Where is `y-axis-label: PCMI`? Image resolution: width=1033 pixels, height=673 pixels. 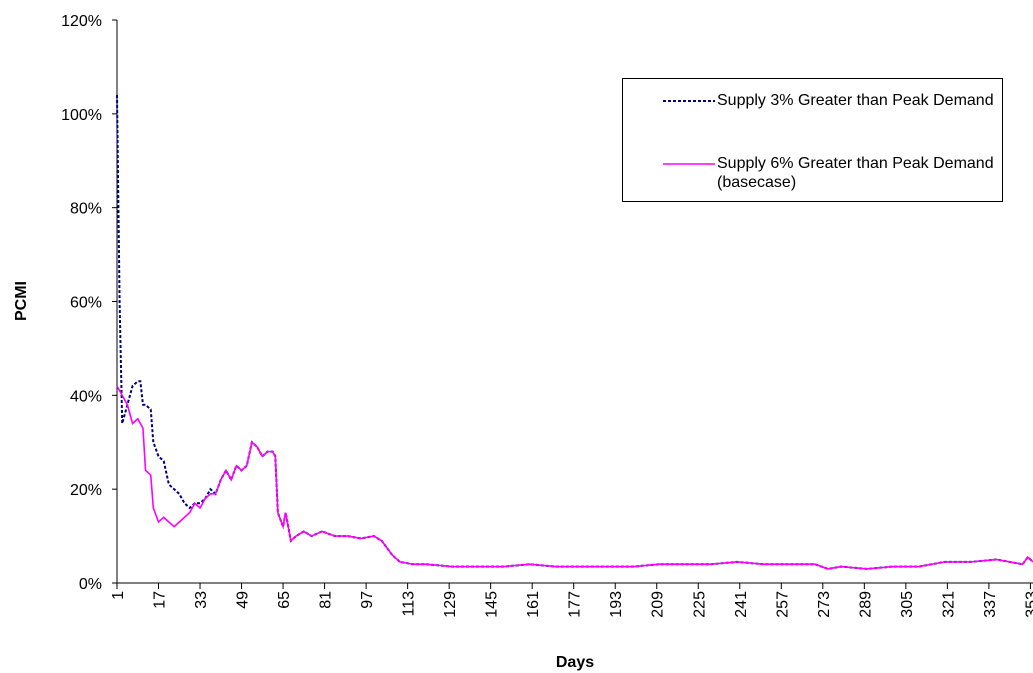 y-axis-label: PCMI is located at coordinates (21, 301).